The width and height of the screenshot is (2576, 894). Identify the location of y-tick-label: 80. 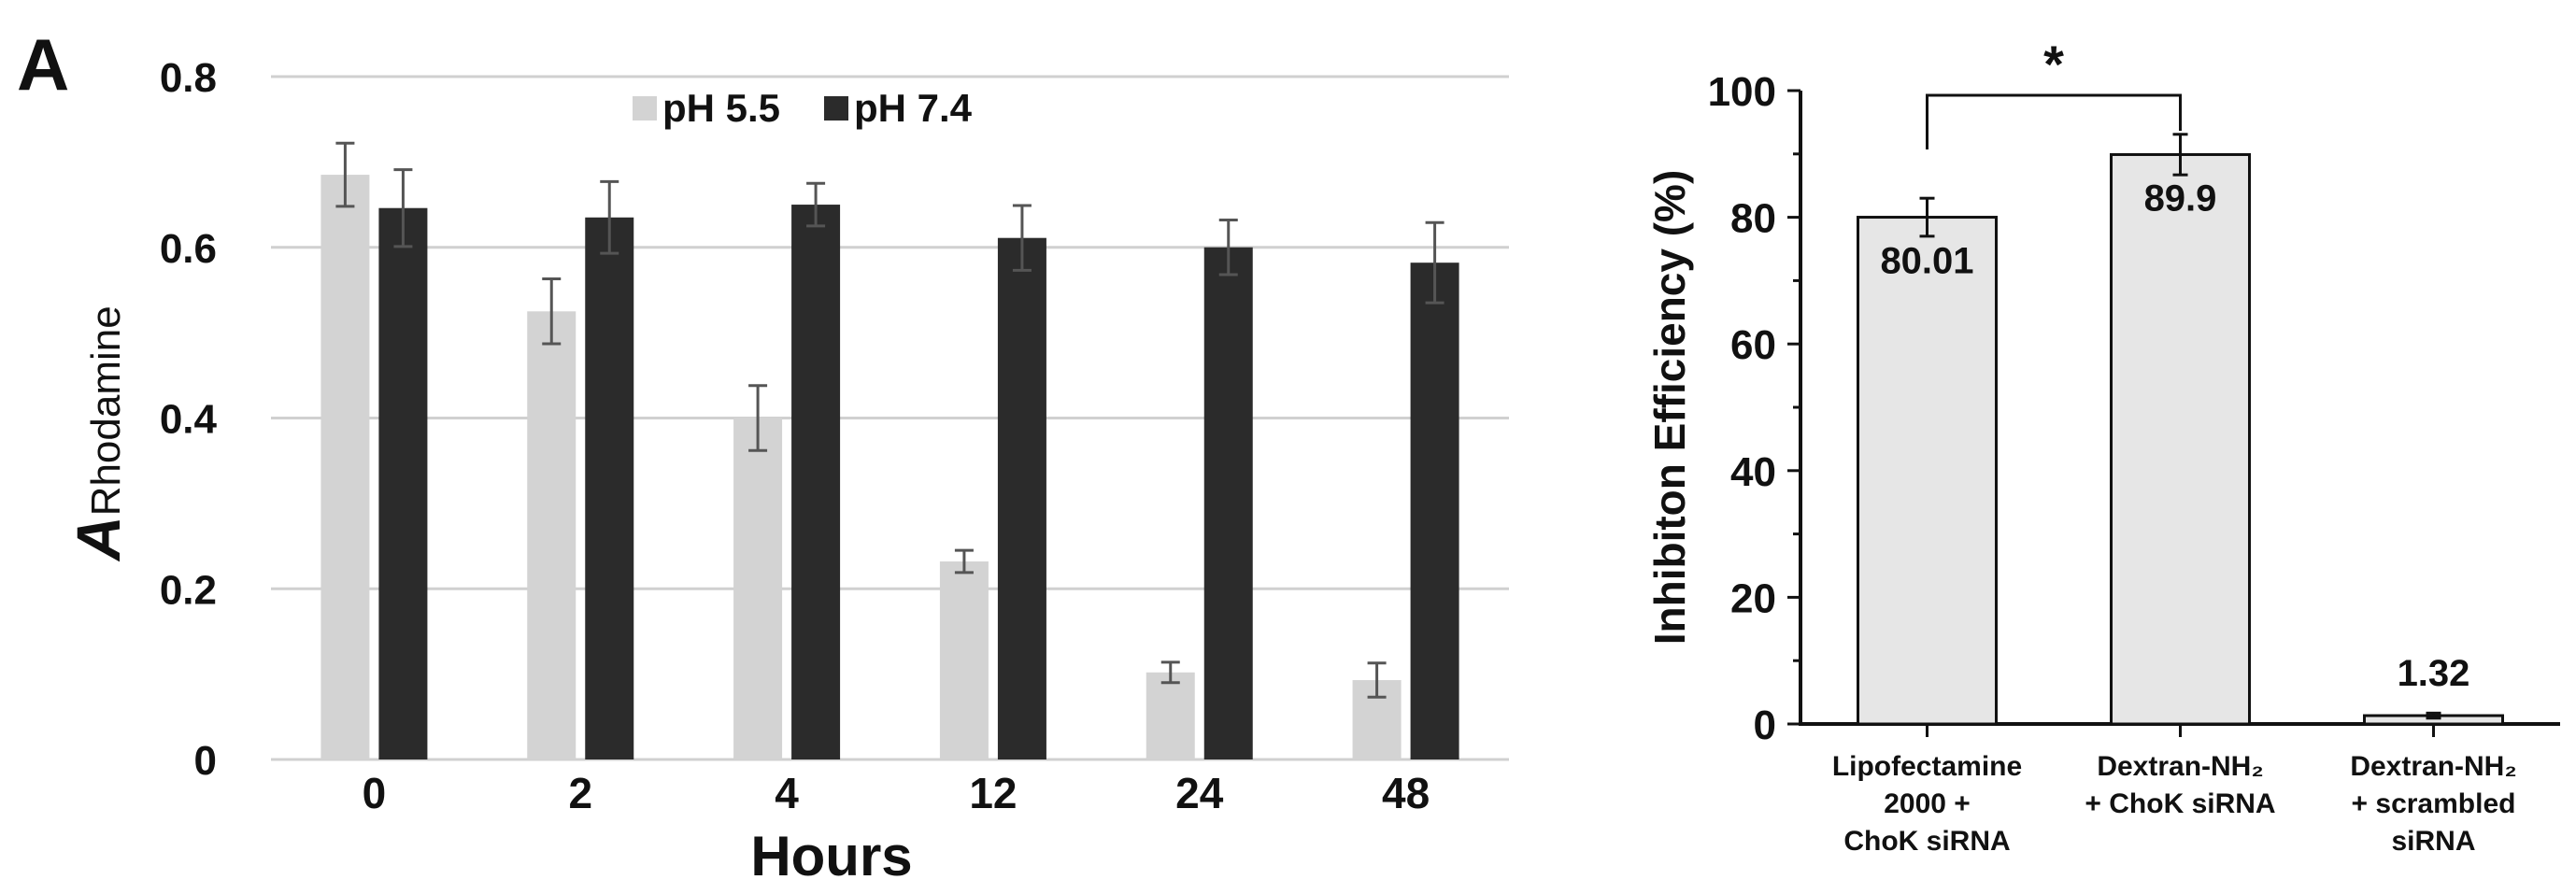
(1753, 219).